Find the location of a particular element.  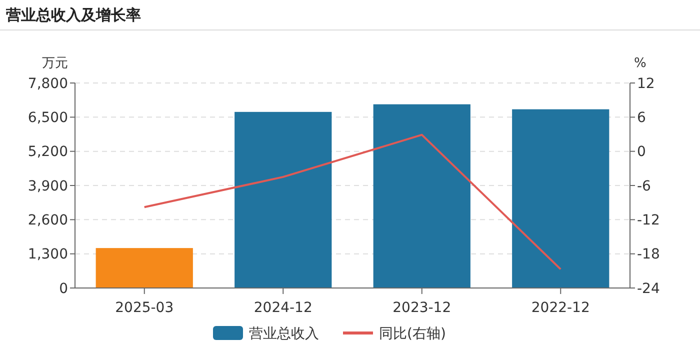

legend-label: 营业总收入 is located at coordinates (284, 334).